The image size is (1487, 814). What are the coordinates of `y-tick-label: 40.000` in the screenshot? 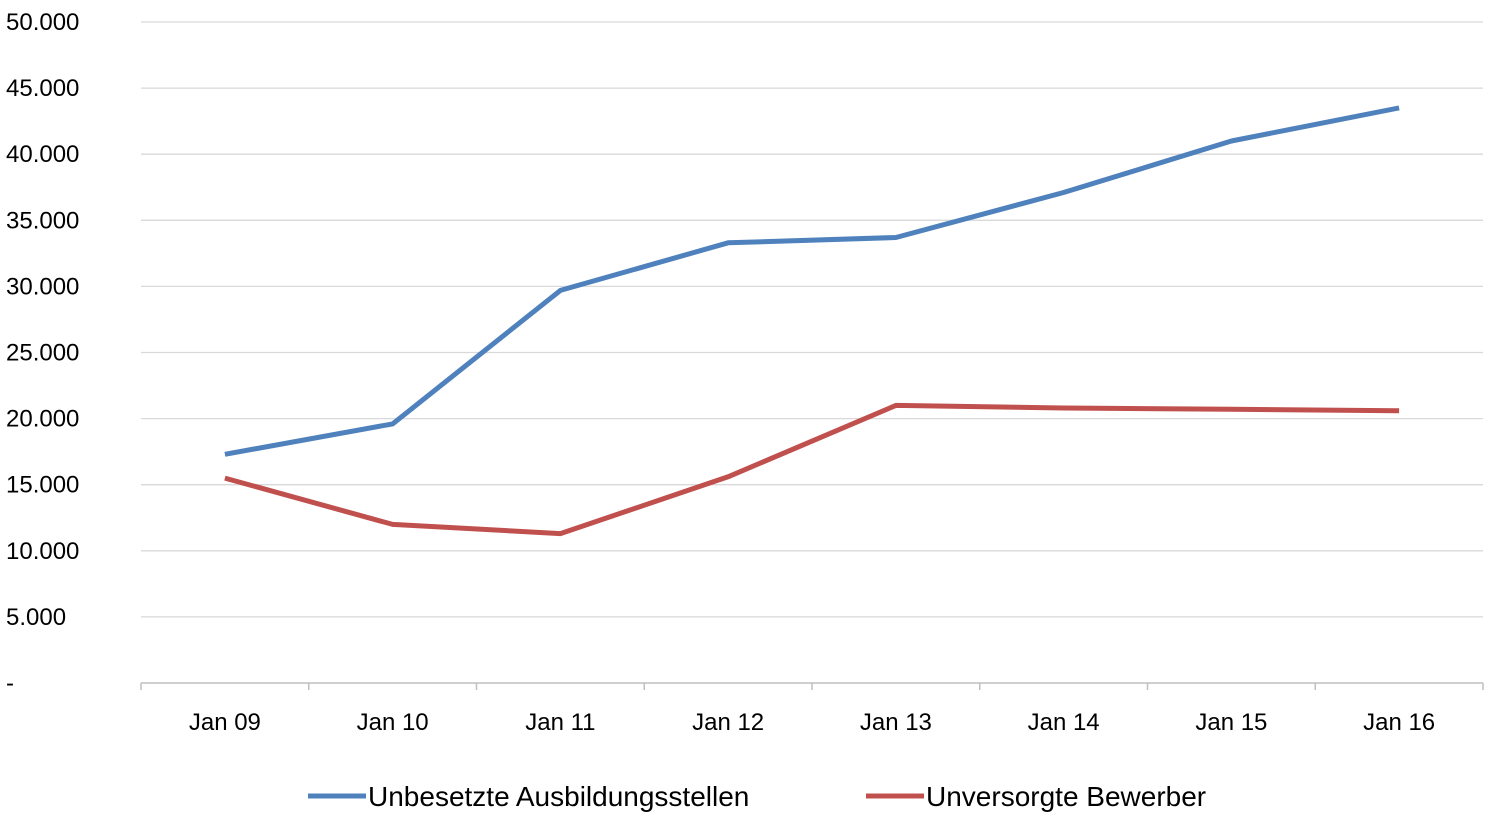 It's located at (42, 154).